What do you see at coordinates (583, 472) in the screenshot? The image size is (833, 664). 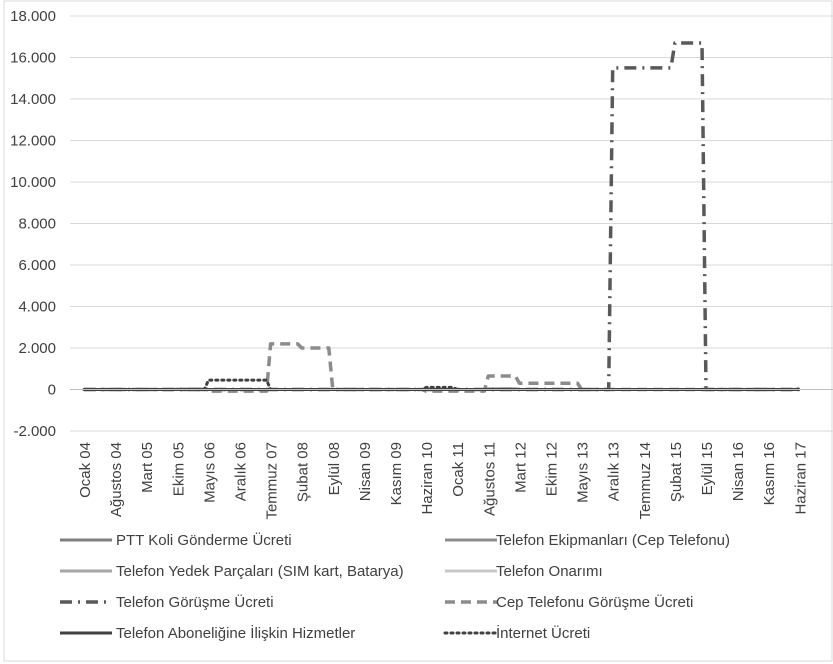 I see `x-tick-label: Mayıs 13` at bounding box center [583, 472].